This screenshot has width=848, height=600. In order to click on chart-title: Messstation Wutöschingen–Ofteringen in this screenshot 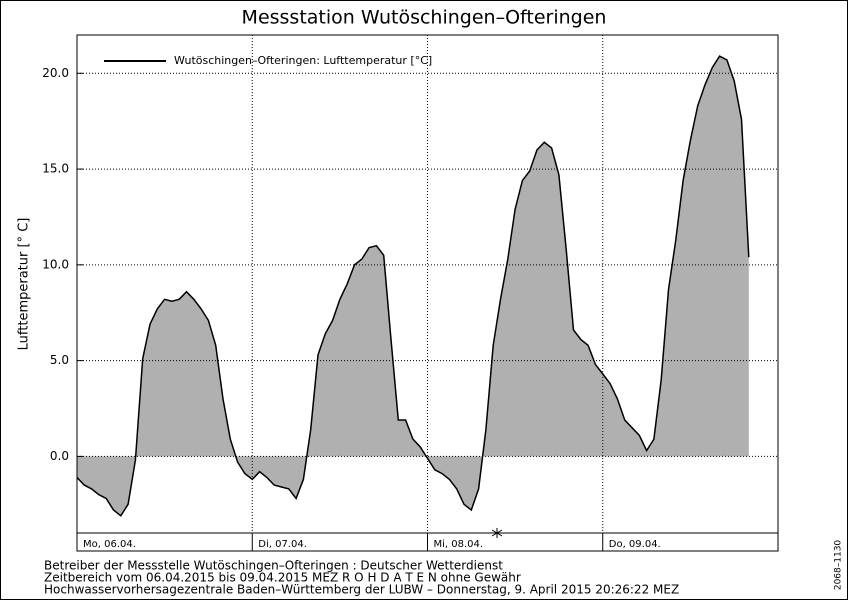, I will do `click(424, 18)`.